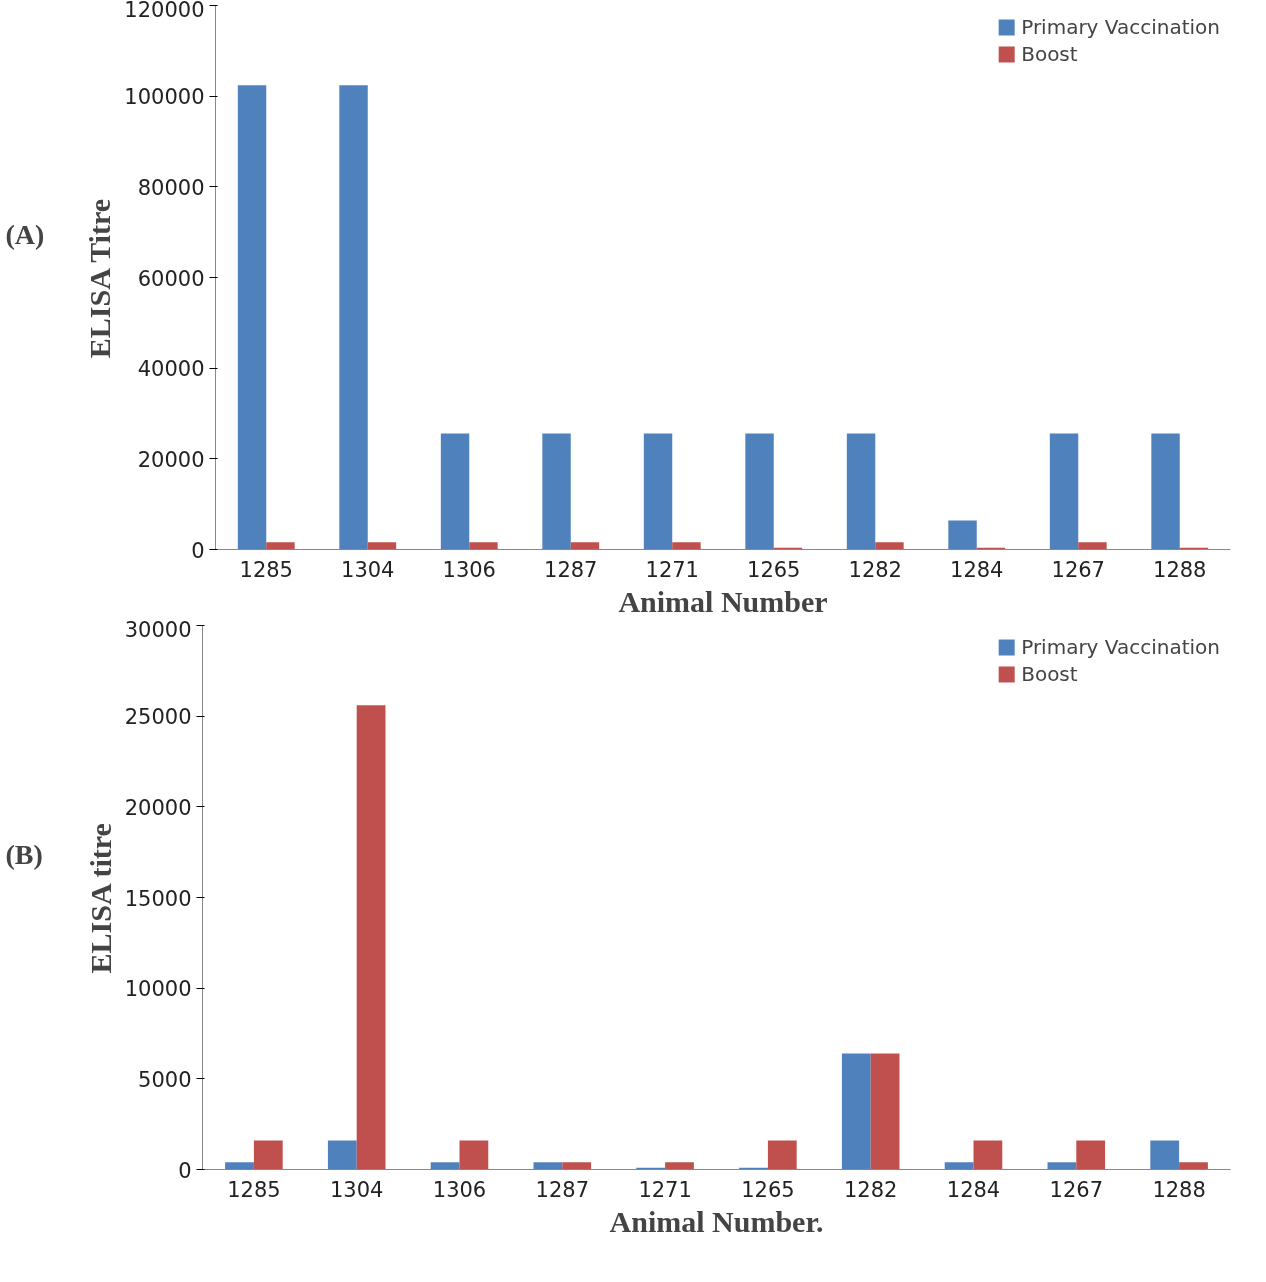 Image resolution: width=1266 pixels, height=1282 pixels. What do you see at coordinates (723, 601) in the screenshot?
I see `x-axis-title: Animal Number` at bounding box center [723, 601].